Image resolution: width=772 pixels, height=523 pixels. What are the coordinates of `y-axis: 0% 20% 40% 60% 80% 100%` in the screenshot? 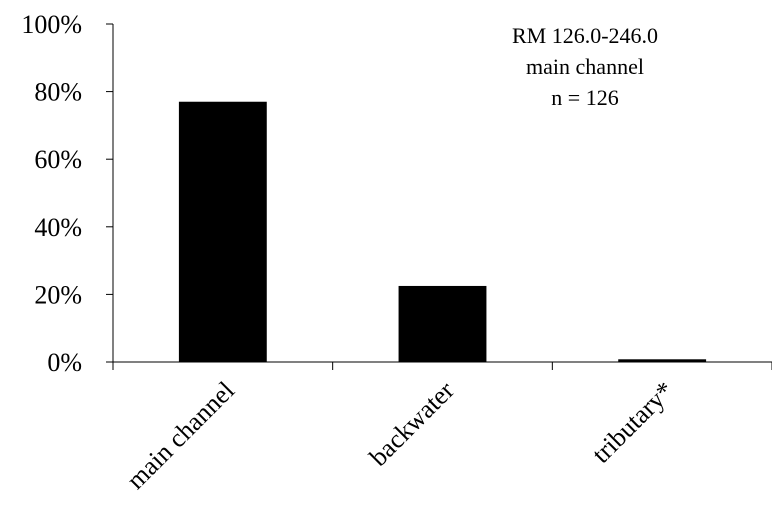 It's located at (67, 193).